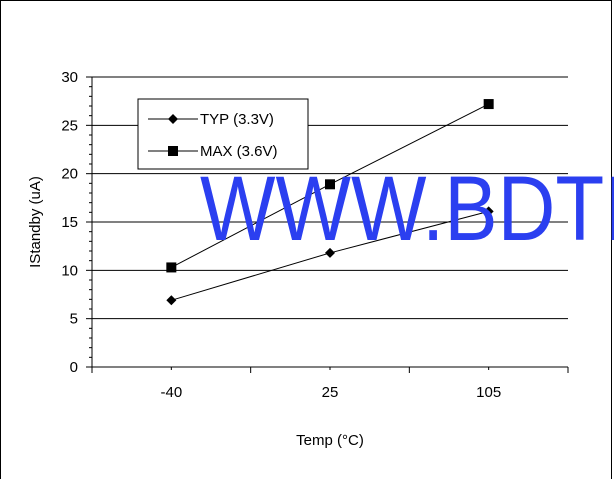 This screenshot has height=479, width=614. Describe the element at coordinates (74, 319) in the screenshot. I see `y-tick-label-5: 5` at that location.